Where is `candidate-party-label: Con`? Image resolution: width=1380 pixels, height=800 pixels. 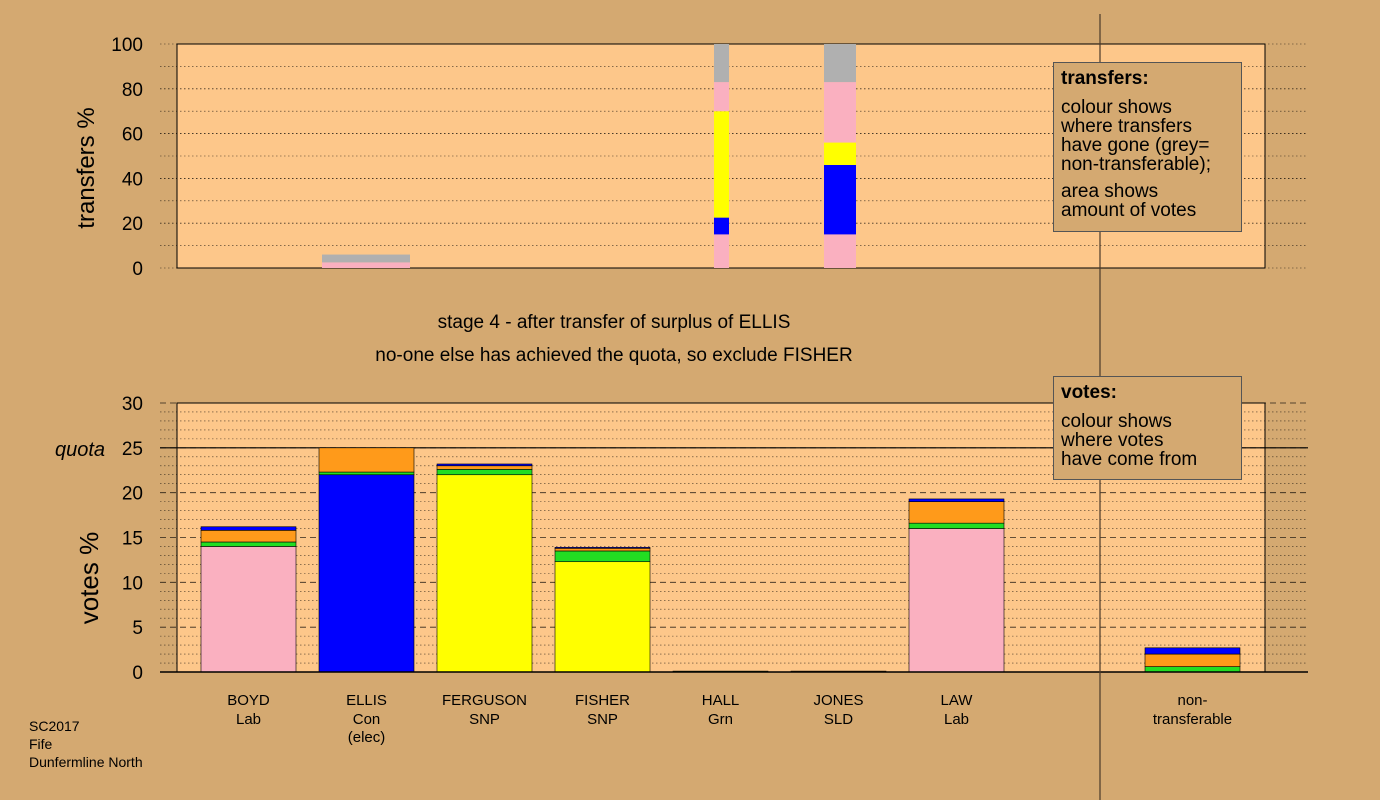 candidate-party-label: Con is located at coordinates (367, 719).